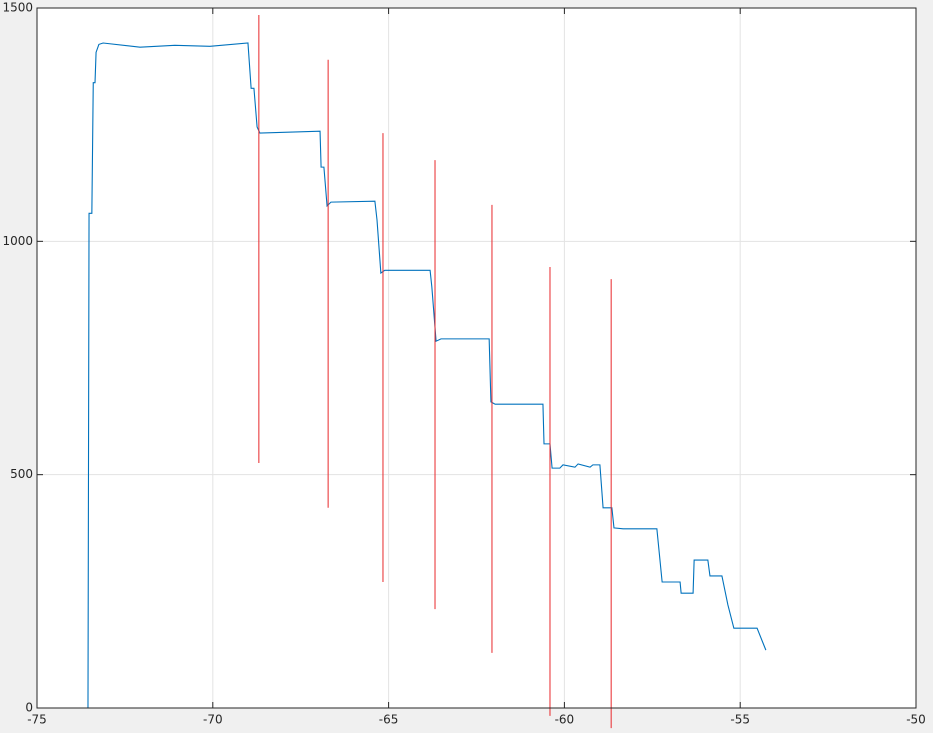 Image resolution: width=933 pixels, height=733 pixels. What do you see at coordinates (37, 720) in the screenshot?
I see `x-tick-label: -75` at bounding box center [37, 720].